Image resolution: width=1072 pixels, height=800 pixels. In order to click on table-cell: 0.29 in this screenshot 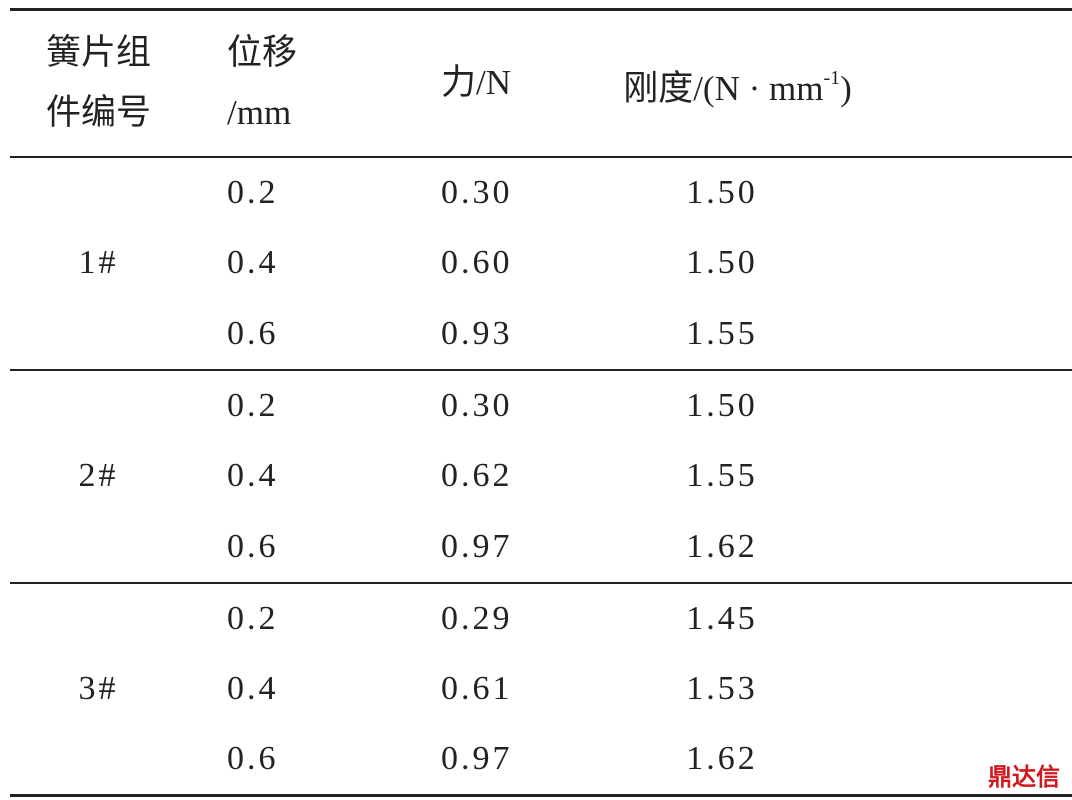, I will do `click(477, 618)`.